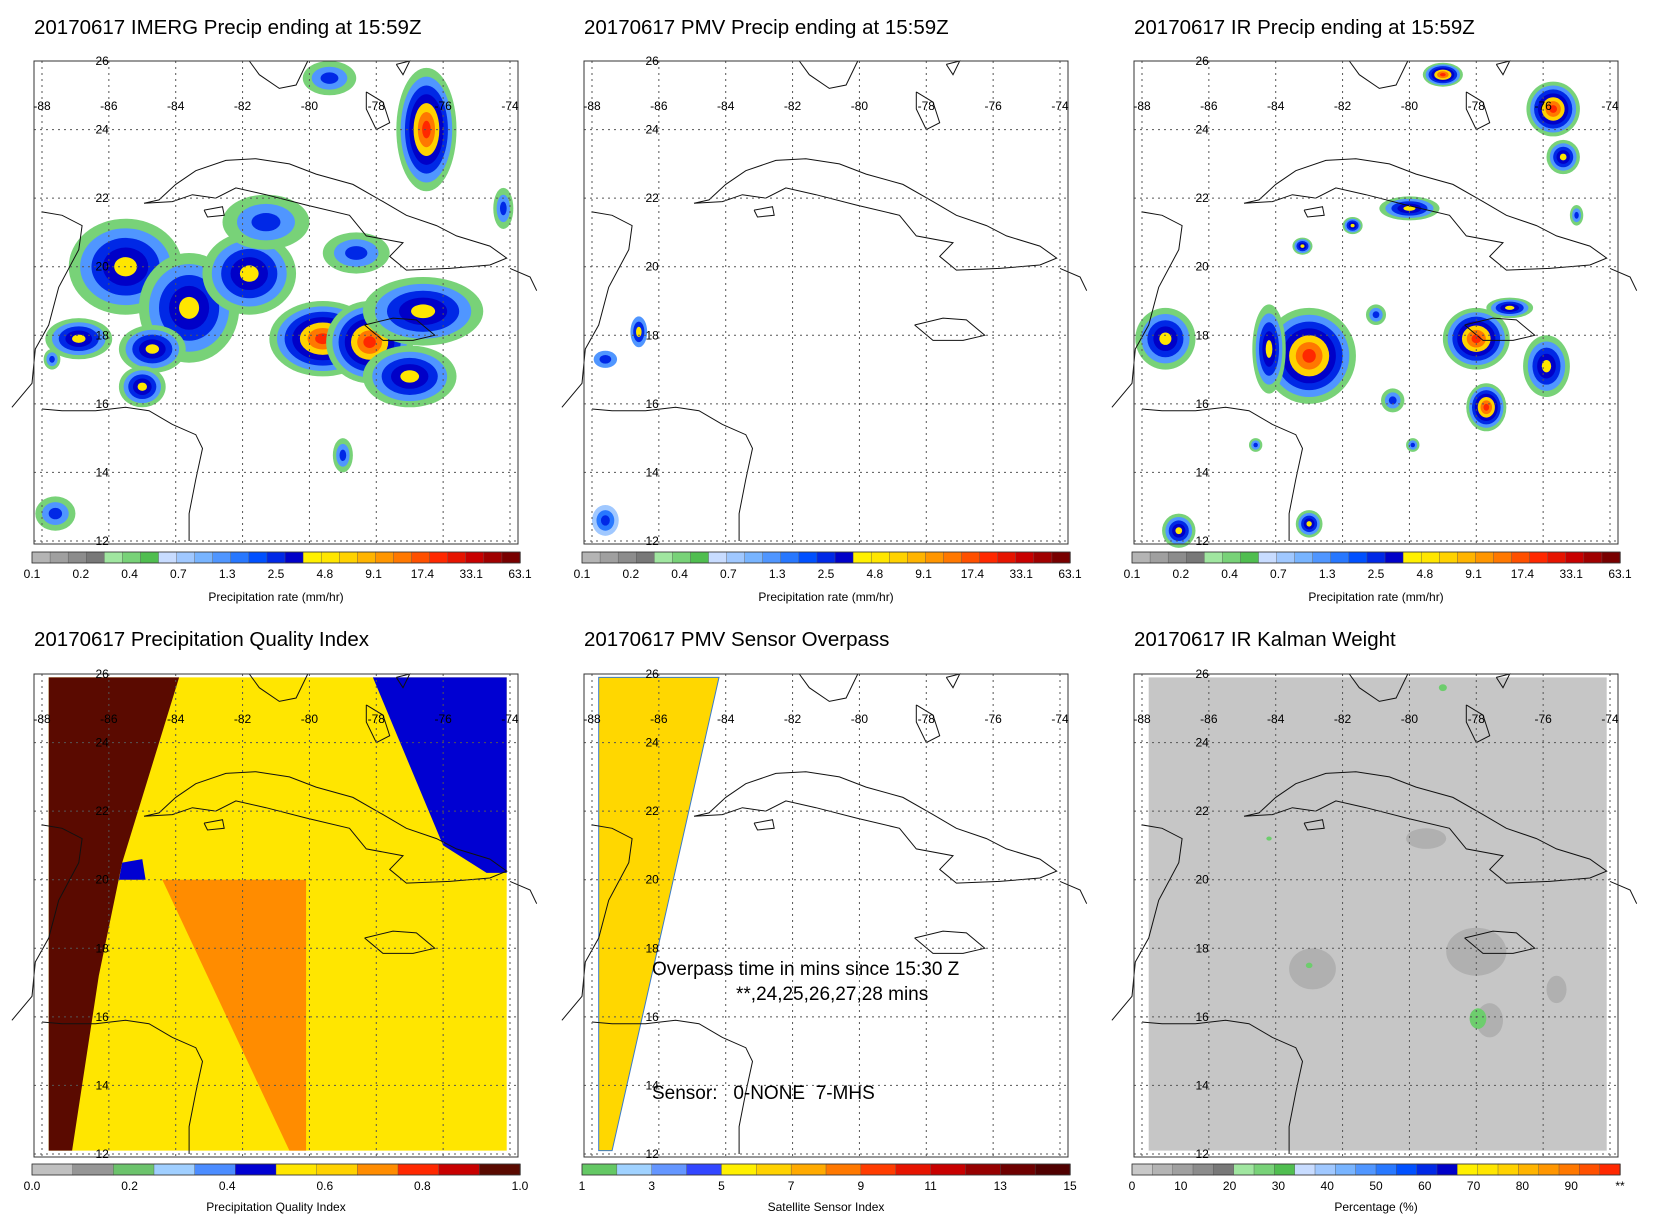 This screenshot has width=1653, height=1214. I want to click on longitude-label: -80, so click(860, 106).